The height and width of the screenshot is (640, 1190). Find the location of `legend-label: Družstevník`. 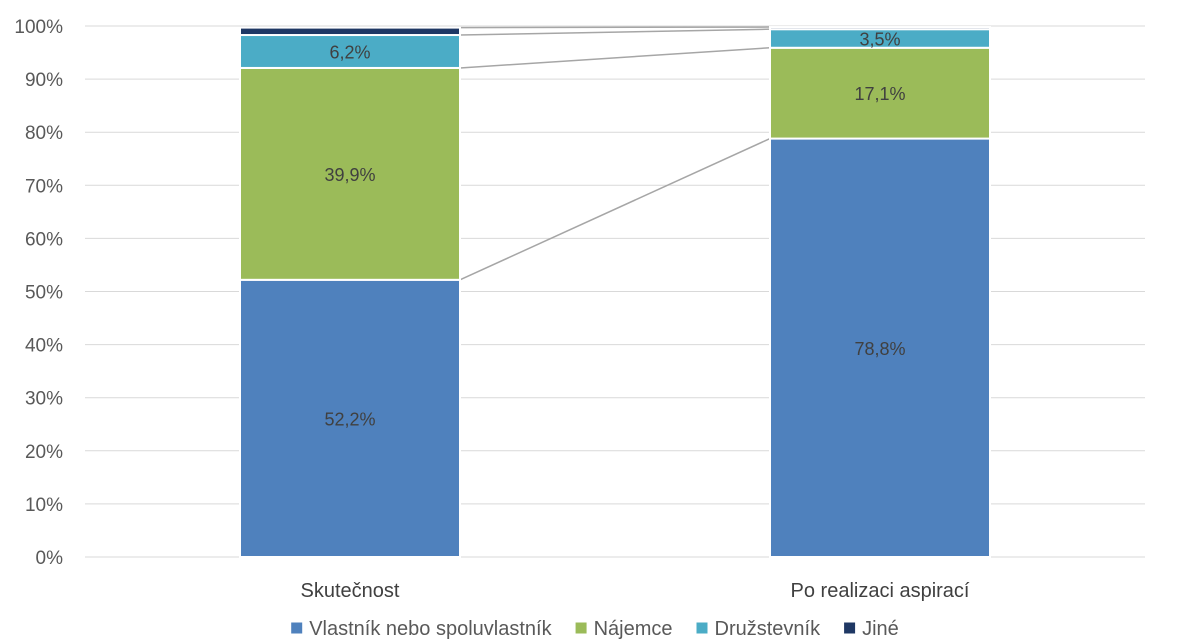

legend-label: Družstevník is located at coordinates (768, 629).